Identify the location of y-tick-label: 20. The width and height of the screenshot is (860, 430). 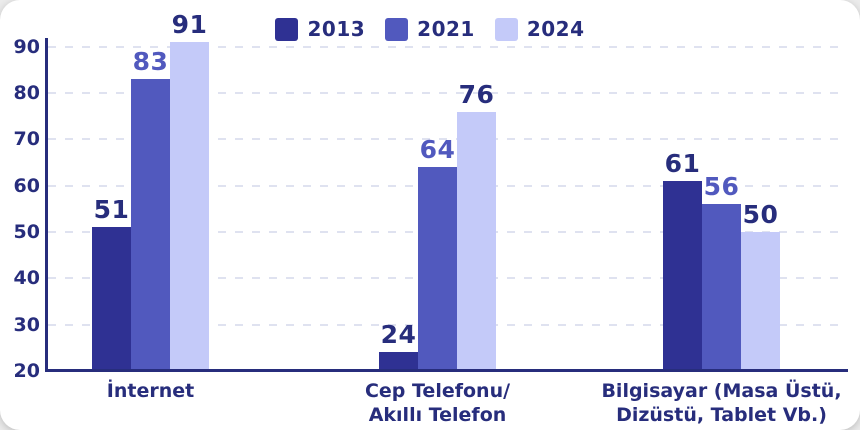
(26, 371).